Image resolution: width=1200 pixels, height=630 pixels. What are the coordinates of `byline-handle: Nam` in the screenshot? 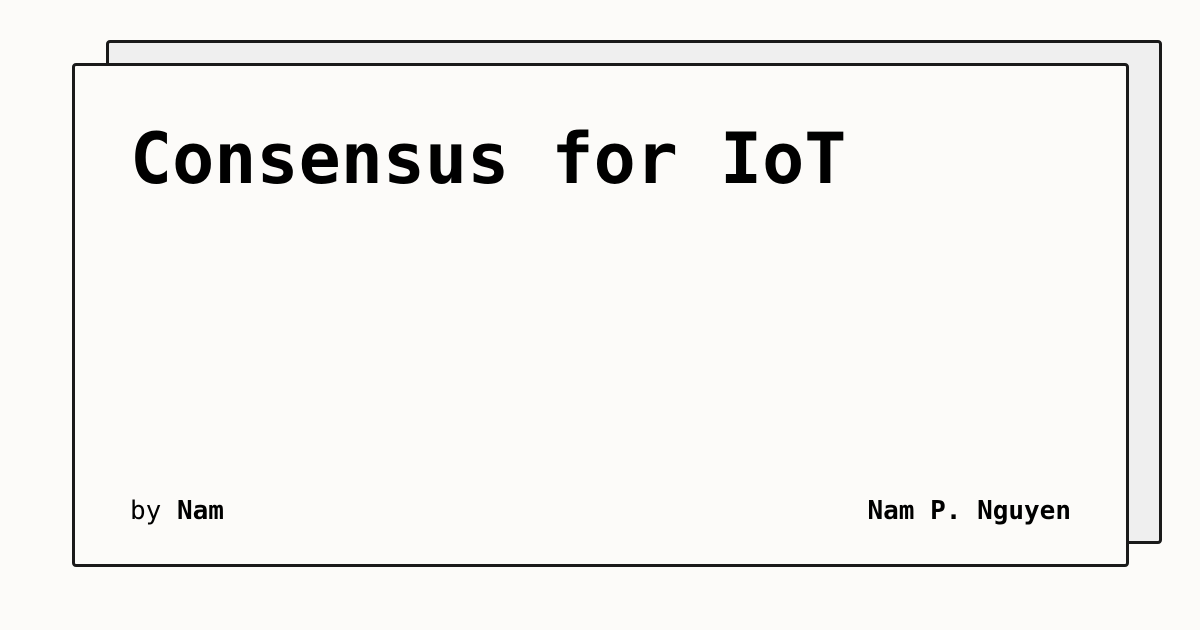 It's located at (200, 511).